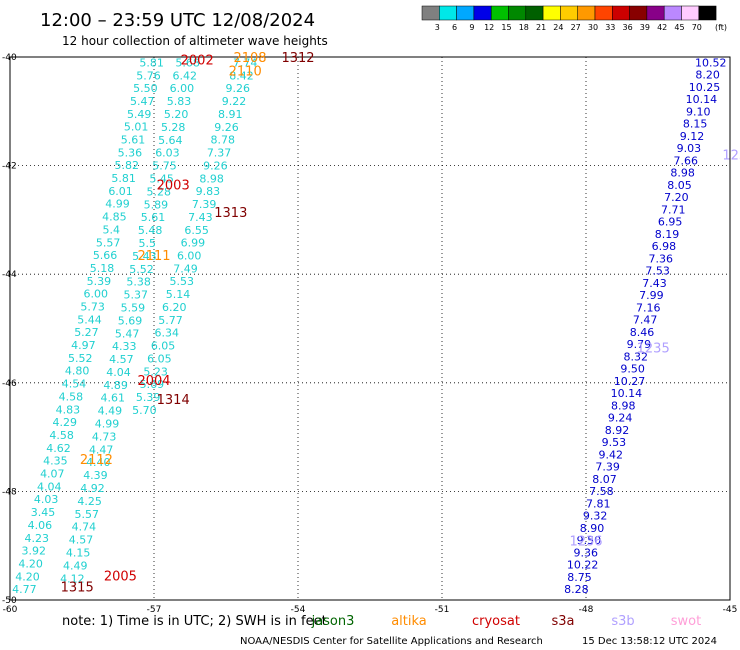  I want to click on pass-label: 2111, so click(153, 256).